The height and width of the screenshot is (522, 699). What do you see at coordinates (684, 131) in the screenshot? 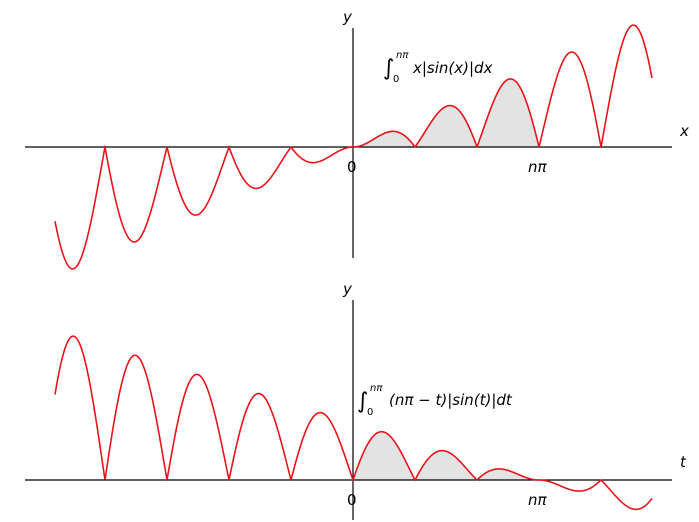
I see `top-x-axis-label: x` at bounding box center [684, 131].